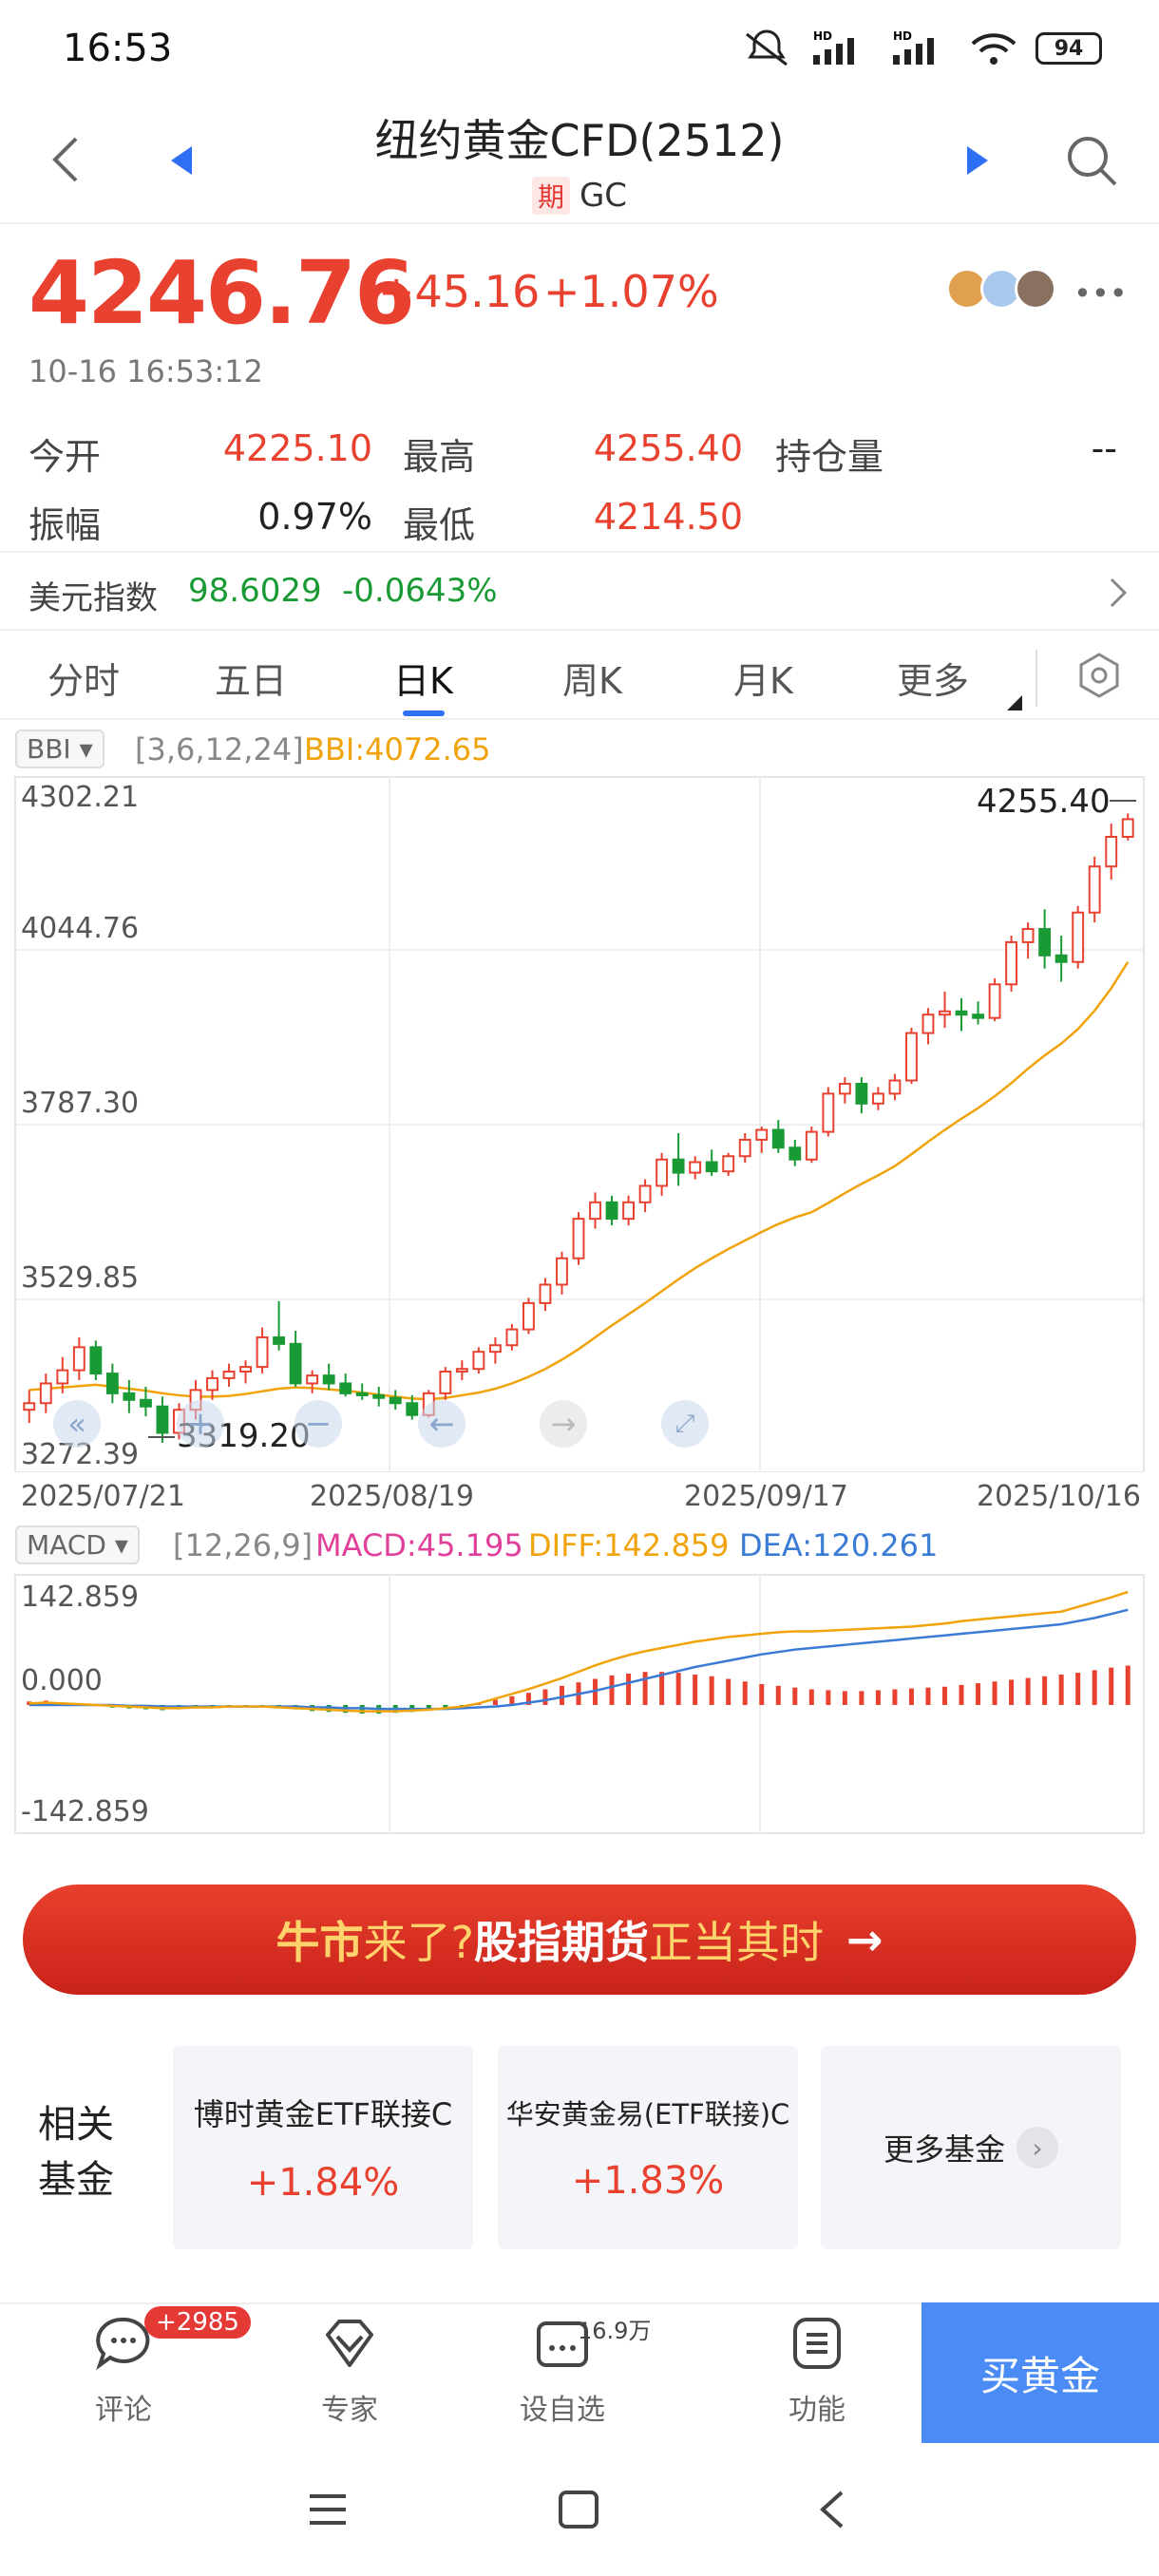 The image size is (1159, 2576). What do you see at coordinates (629, 1545) in the screenshot?
I see `diff-value: DIFF:142.859` at bounding box center [629, 1545].